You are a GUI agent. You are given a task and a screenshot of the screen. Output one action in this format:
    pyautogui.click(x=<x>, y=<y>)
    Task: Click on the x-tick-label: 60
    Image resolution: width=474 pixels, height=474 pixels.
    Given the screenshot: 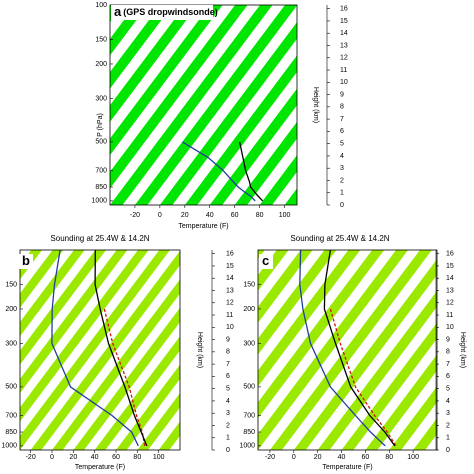 What is the action you would take?
    pyautogui.click(x=235, y=215)
    